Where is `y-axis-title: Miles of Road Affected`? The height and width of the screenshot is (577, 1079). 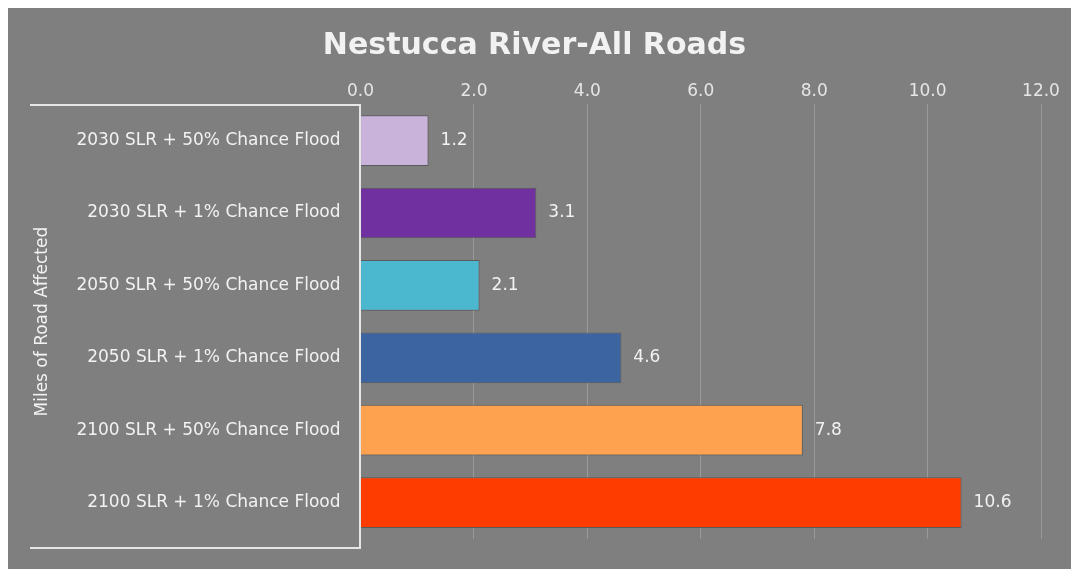
y-axis-title: Miles of Road Affected is located at coordinates (40, 321).